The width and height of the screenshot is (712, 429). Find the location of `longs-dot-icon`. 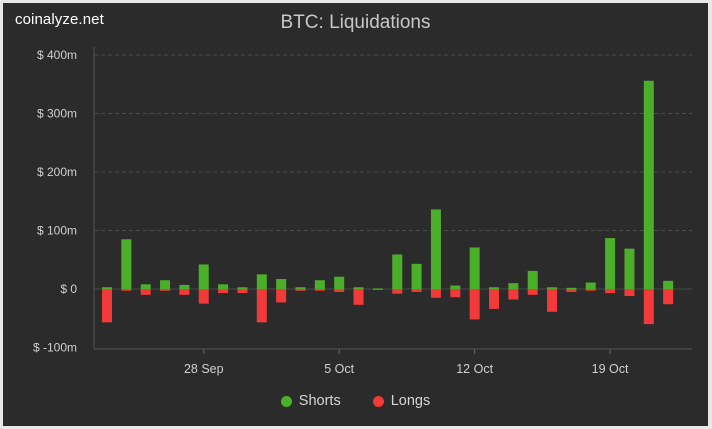

longs-dot-icon is located at coordinates (378, 401).